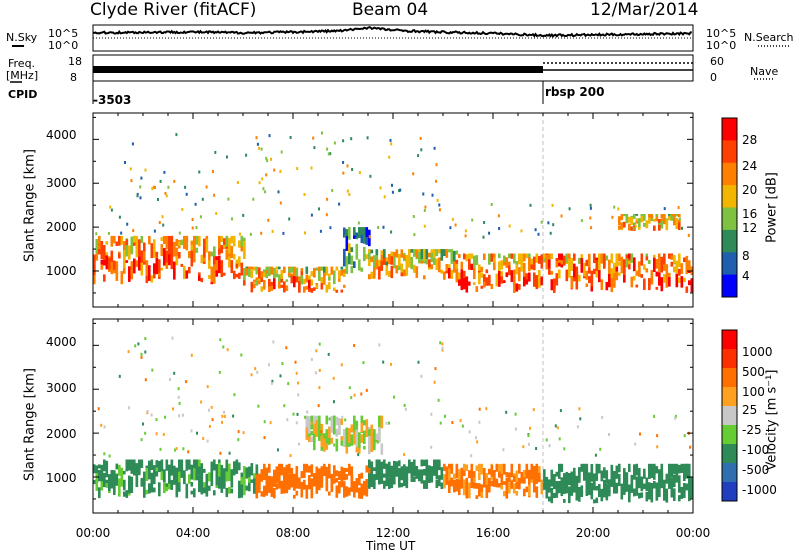 The height and width of the screenshot is (554, 800). What do you see at coordinates (753, 392) in the screenshot?
I see `velocity-cb-tick-100: 100` at bounding box center [753, 392].